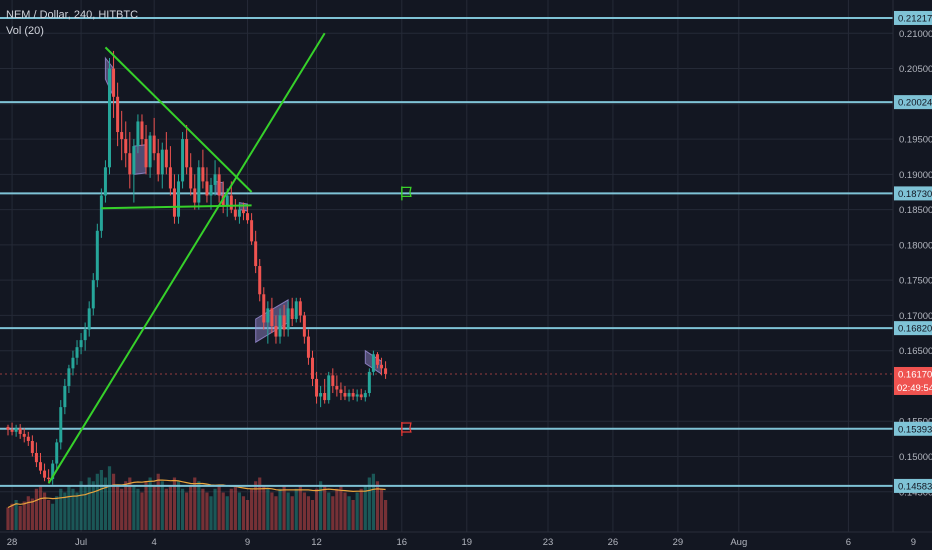  I want to click on trend-line, so click(176, 207).